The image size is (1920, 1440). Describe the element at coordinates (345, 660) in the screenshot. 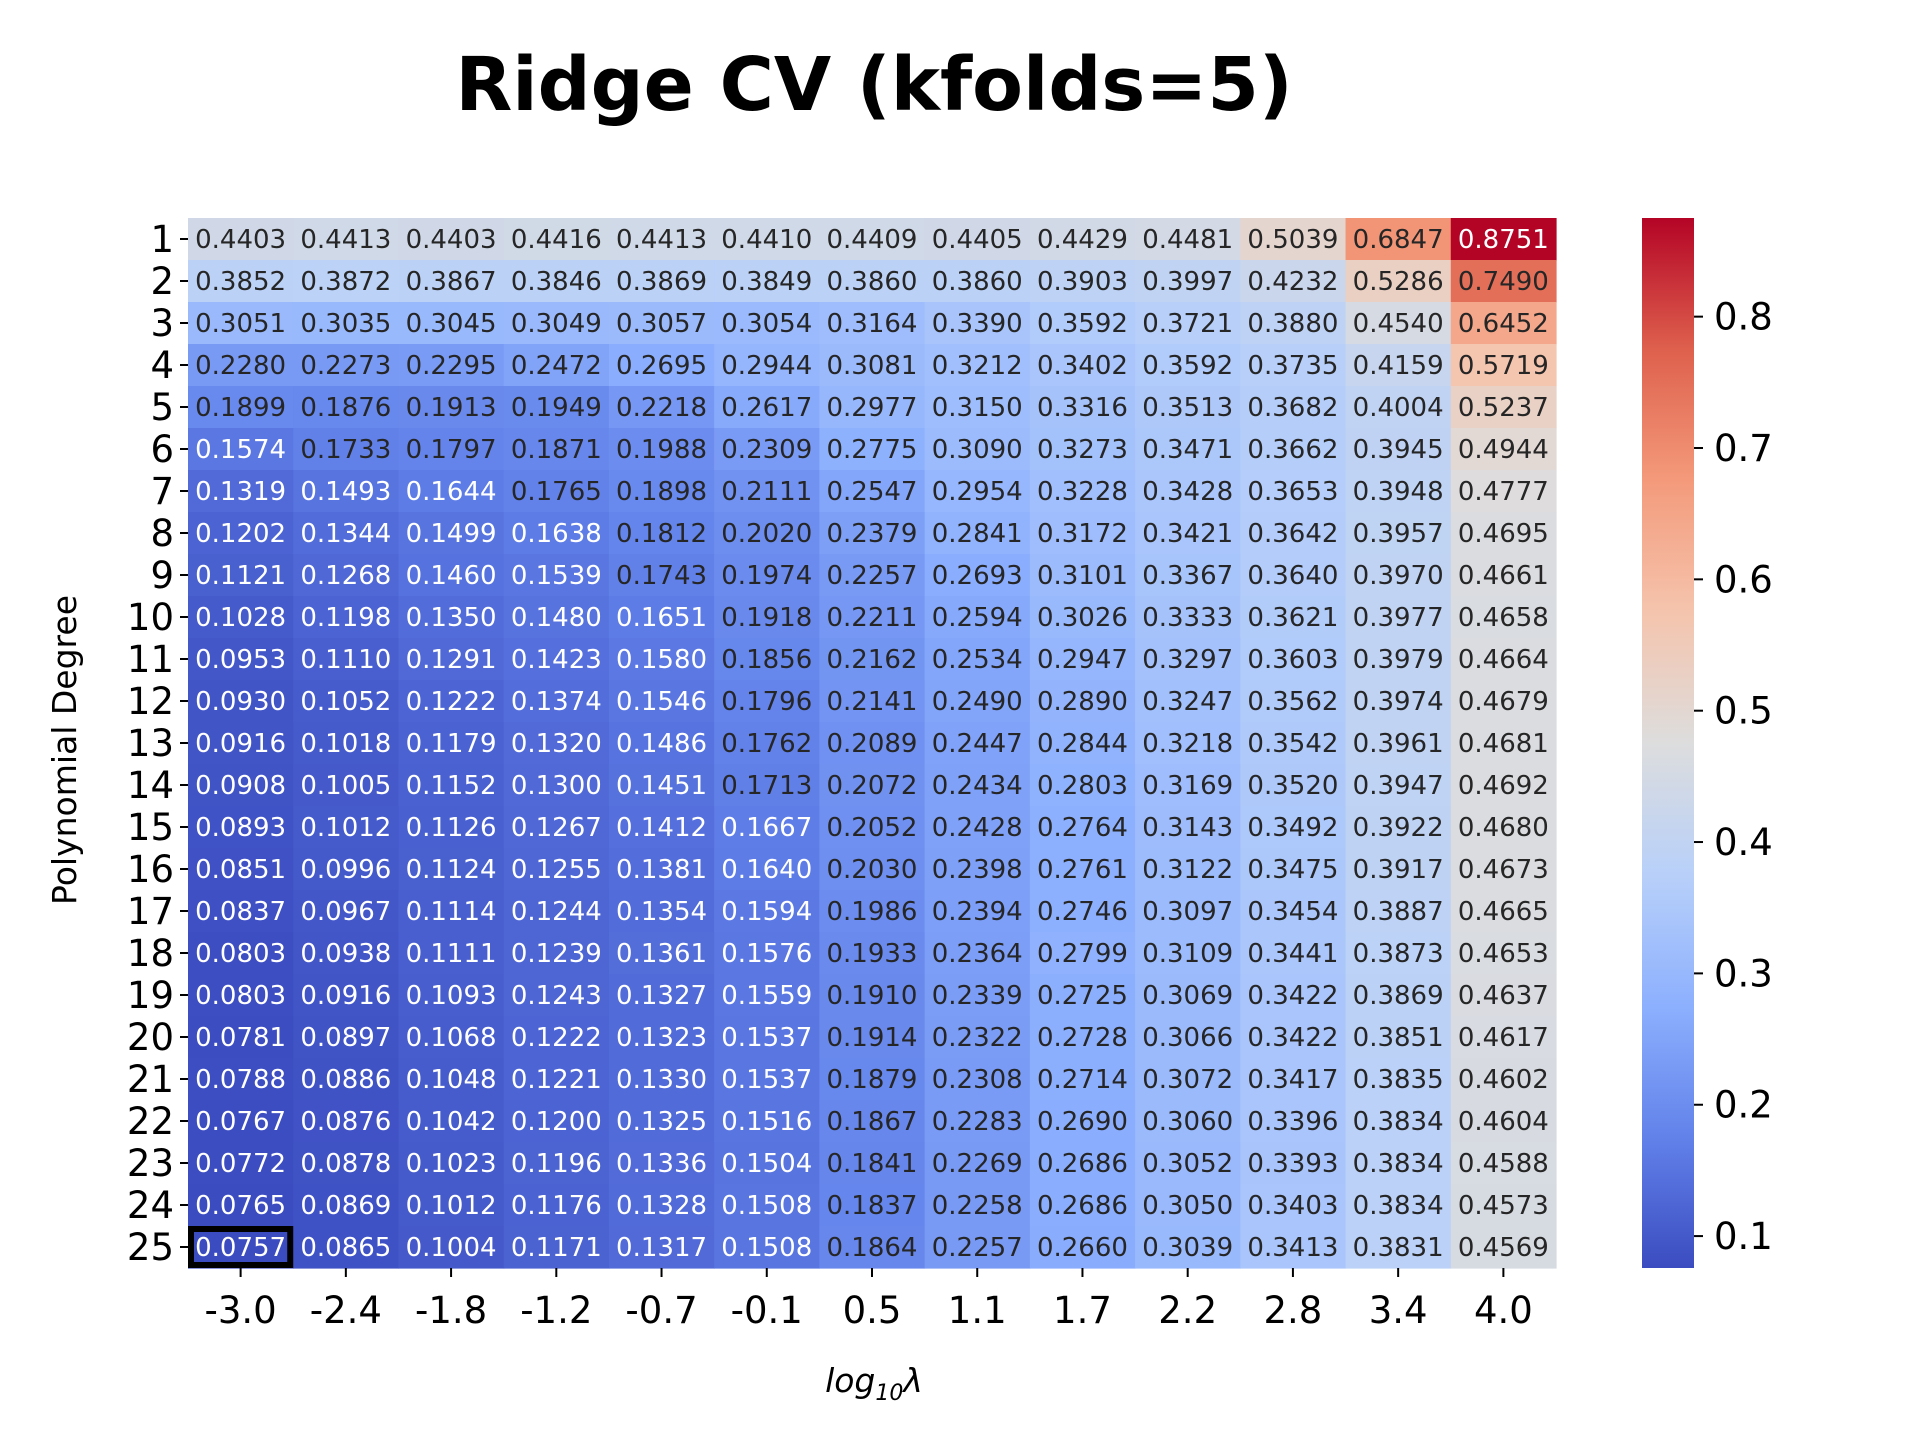

I see `cell-value-r11-c2: 0.1110` at that location.